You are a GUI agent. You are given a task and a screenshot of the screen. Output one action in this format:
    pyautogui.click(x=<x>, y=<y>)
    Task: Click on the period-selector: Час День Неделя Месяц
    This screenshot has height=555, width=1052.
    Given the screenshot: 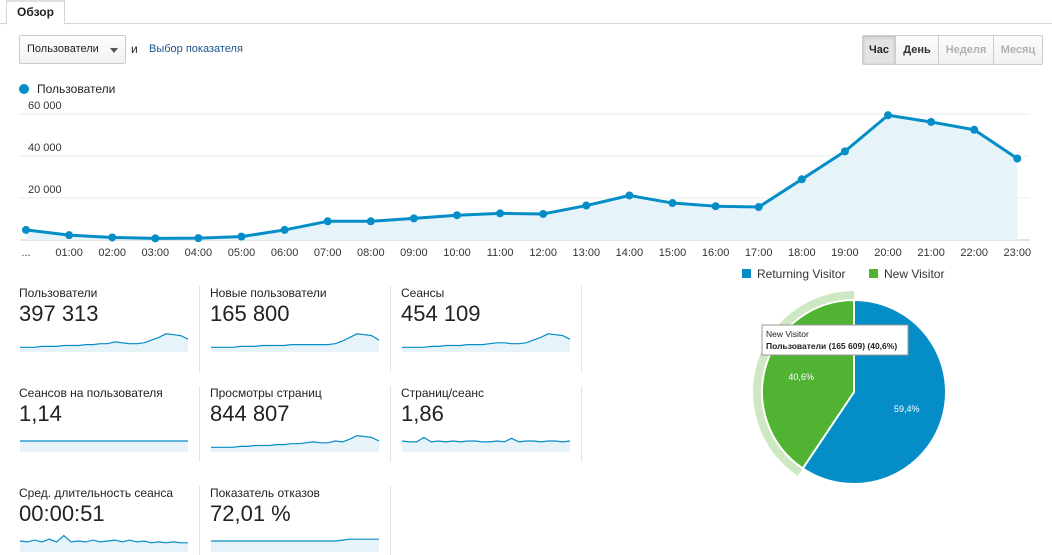 What is the action you would take?
    pyautogui.click(x=952, y=50)
    